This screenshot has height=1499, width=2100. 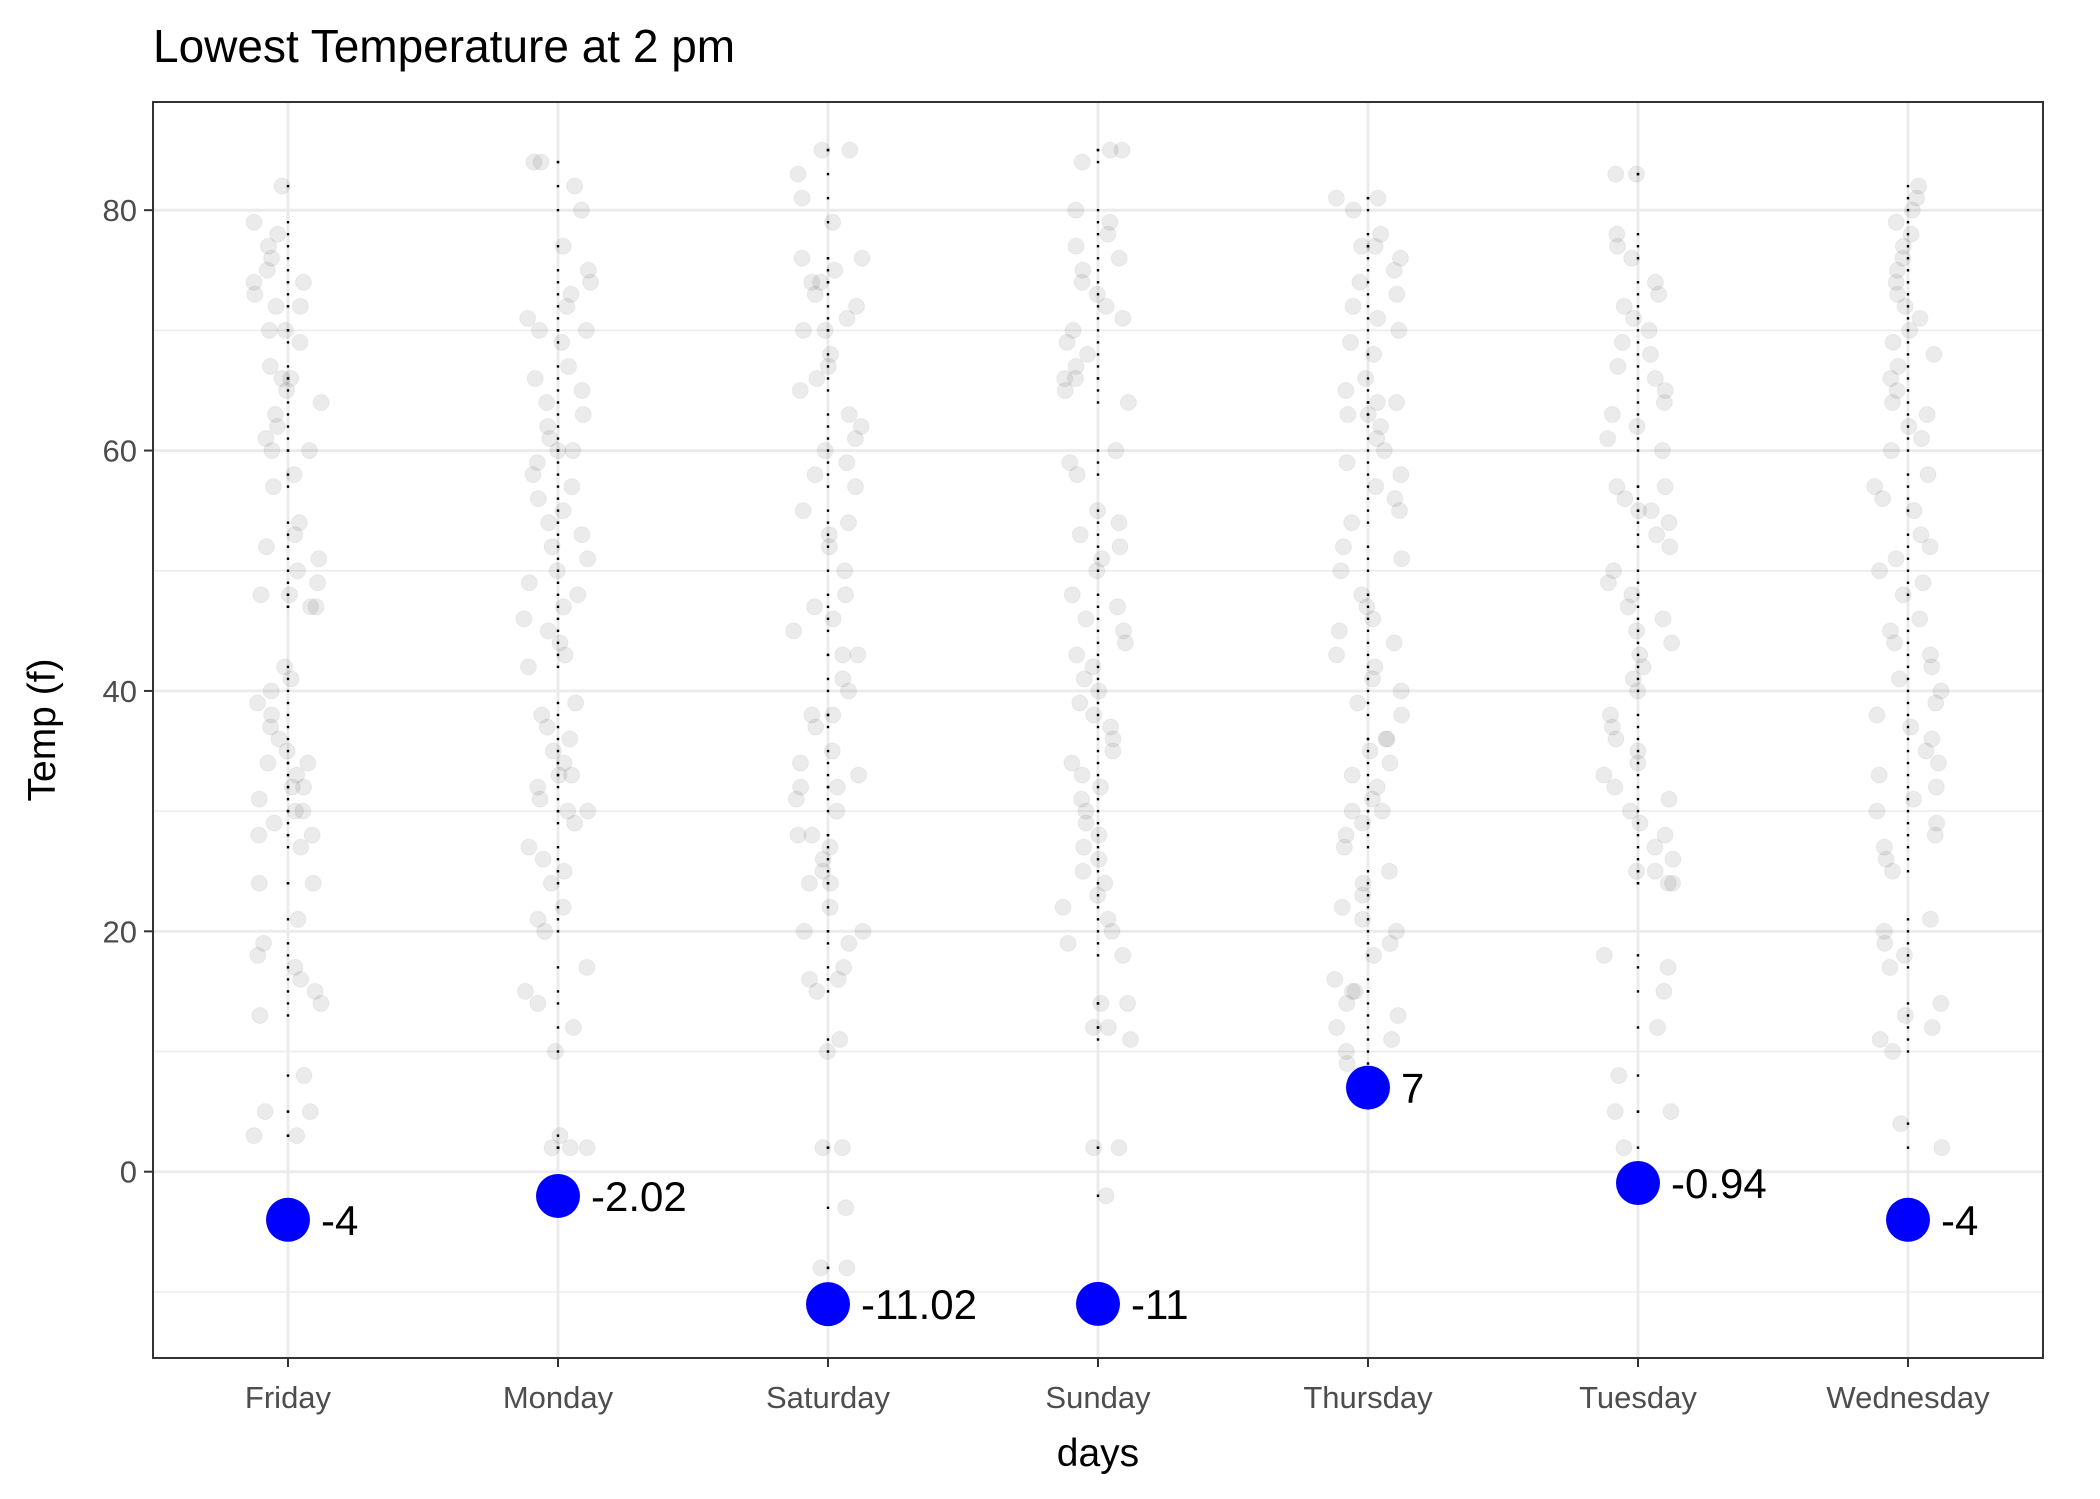 I want to click on x-tick-label-thursday: Thursday, so click(x=1368, y=1397).